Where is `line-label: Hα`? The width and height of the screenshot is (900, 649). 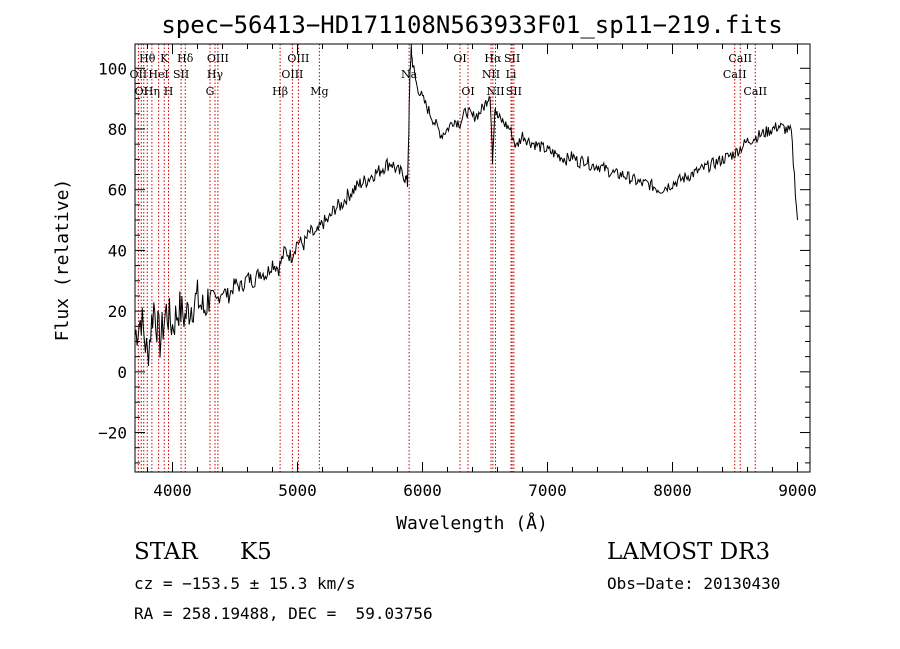
line-label: Hα is located at coordinates (493, 58).